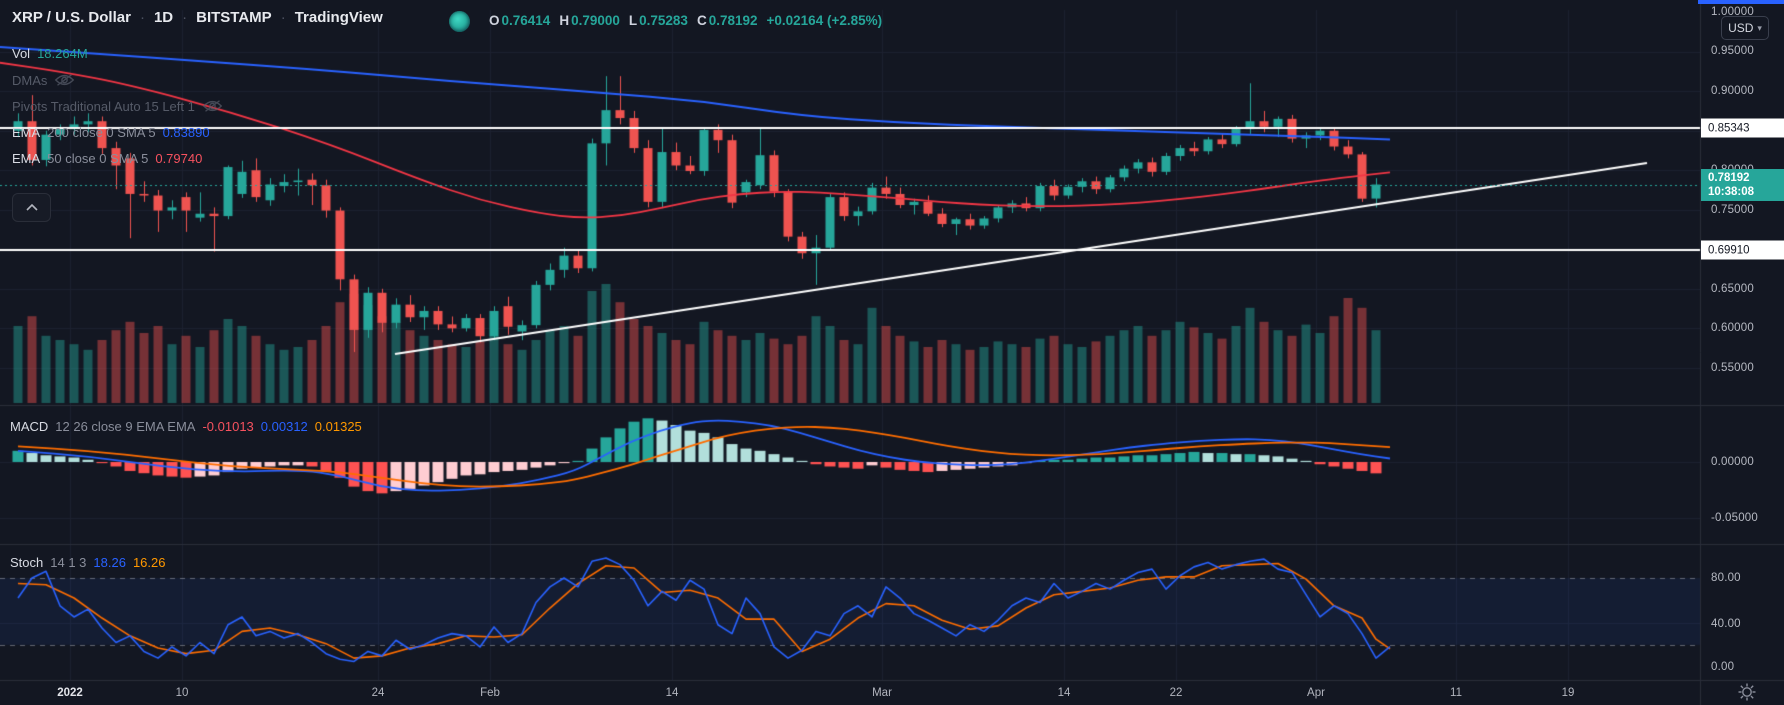 Image resolution: width=1784 pixels, height=705 pixels. Describe the element at coordinates (526, 20) in the screenshot. I see `open-value: 0.76414` at that location.